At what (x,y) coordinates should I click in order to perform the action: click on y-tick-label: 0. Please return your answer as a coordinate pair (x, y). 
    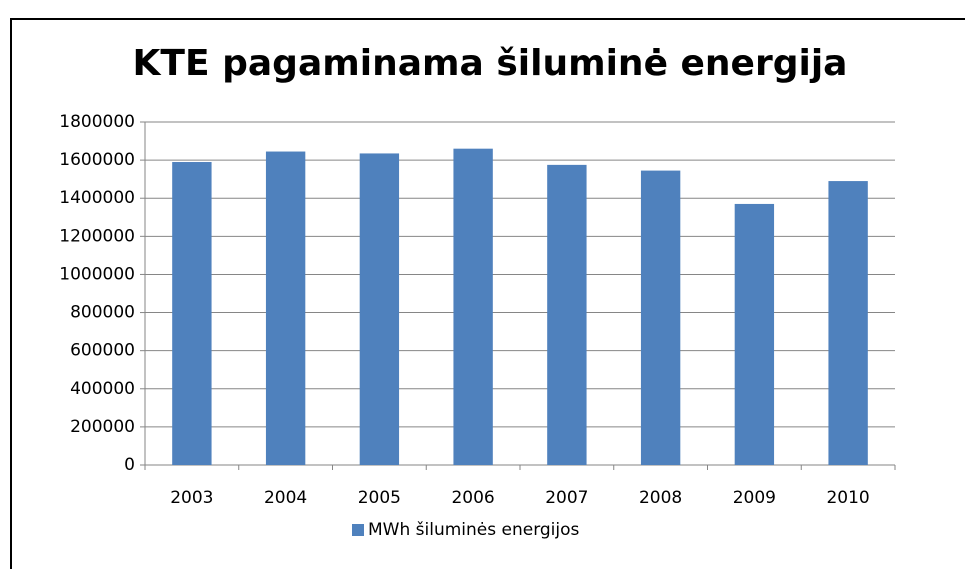
    Looking at the image, I should click on (129, 465).